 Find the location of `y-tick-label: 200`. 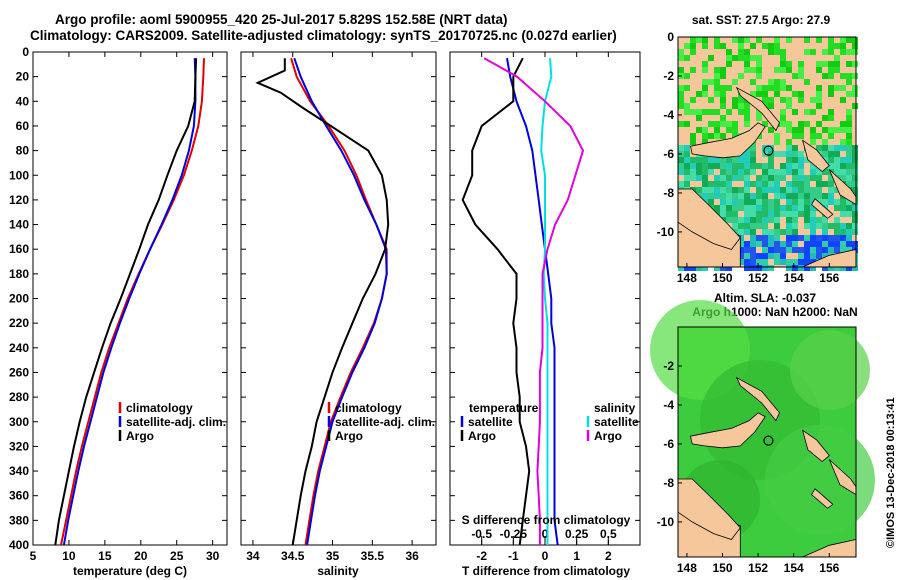

y-tick-label: 200 is located at coordinates (19, 299).